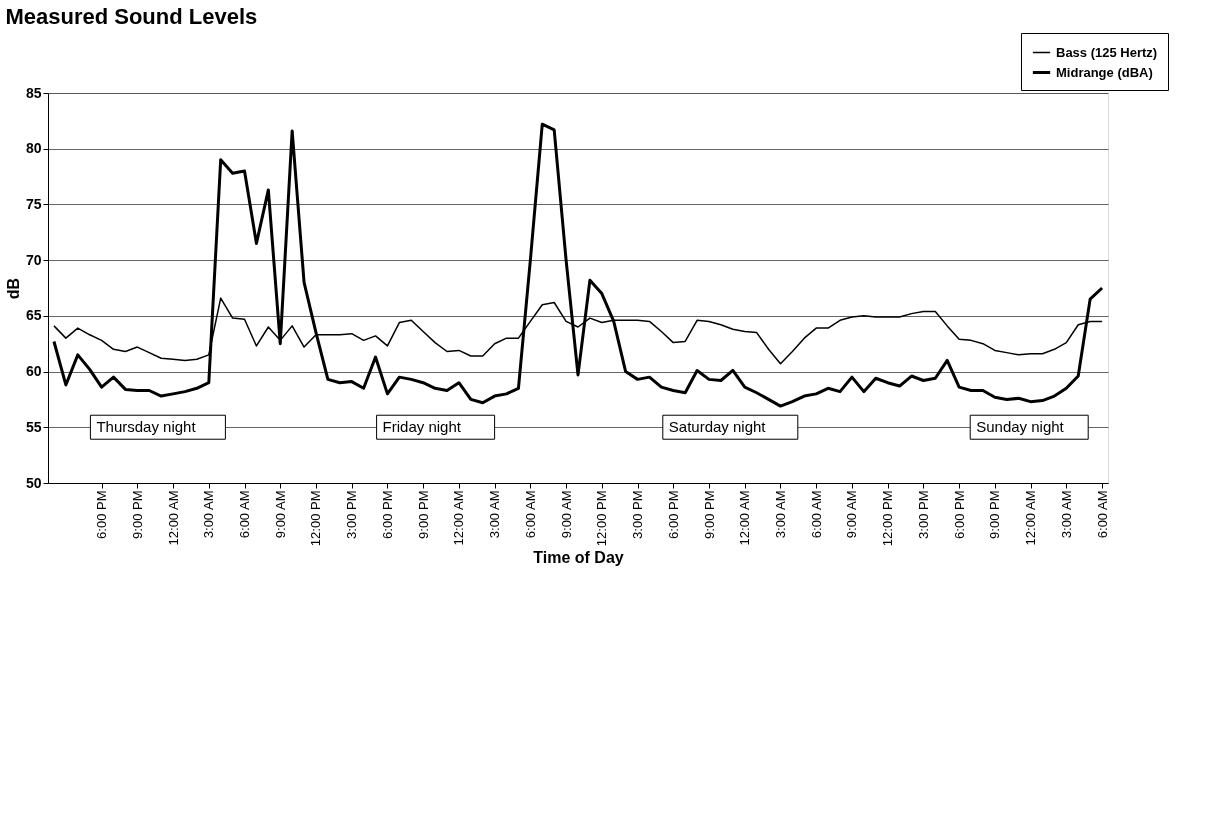 This screenshot has width=1228, height=824. Describe the element at coordinates (1104, 72) in the screenshot. I see `legend-label: Midrange (dBA)` at that location.